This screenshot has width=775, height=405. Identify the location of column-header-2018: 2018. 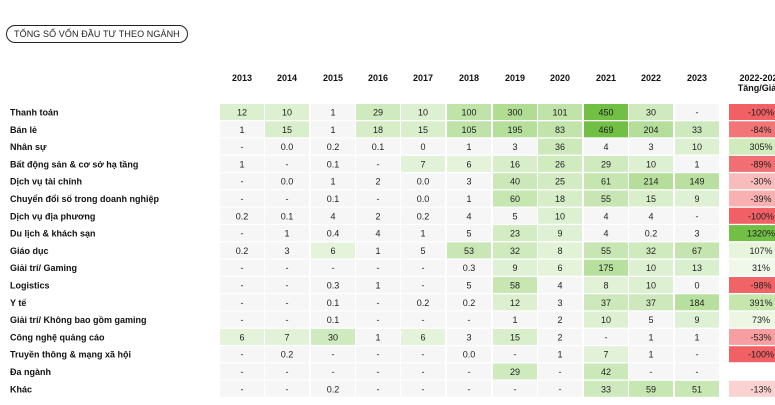
(469, 78).